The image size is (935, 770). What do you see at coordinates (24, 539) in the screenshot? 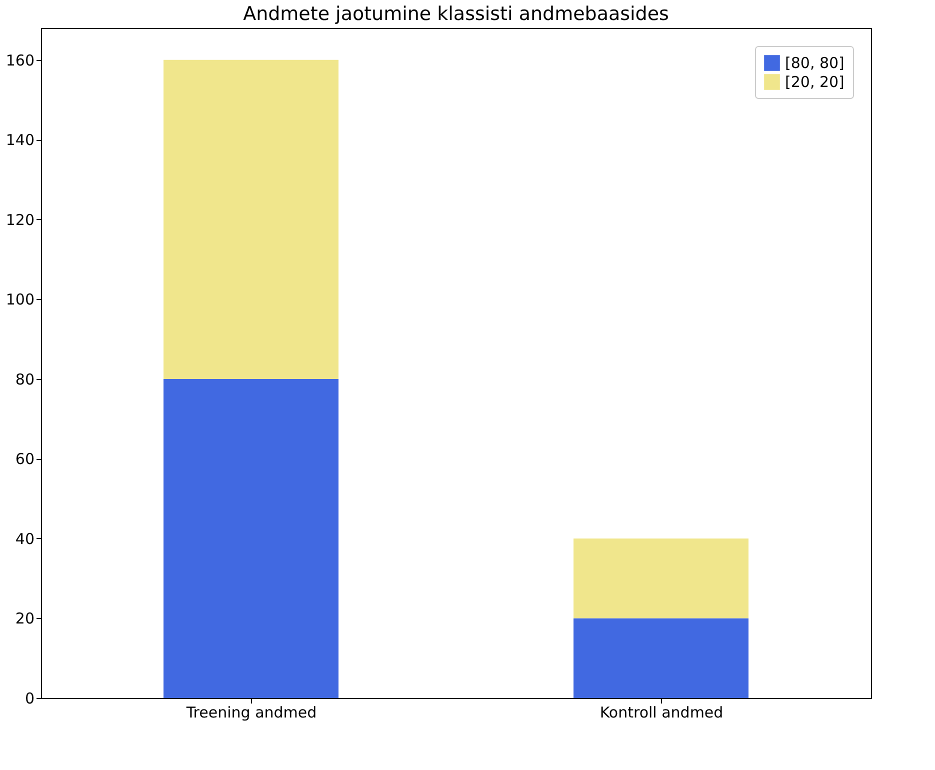
I see `y-tick-label: 40` at bounding box center [24, 539].